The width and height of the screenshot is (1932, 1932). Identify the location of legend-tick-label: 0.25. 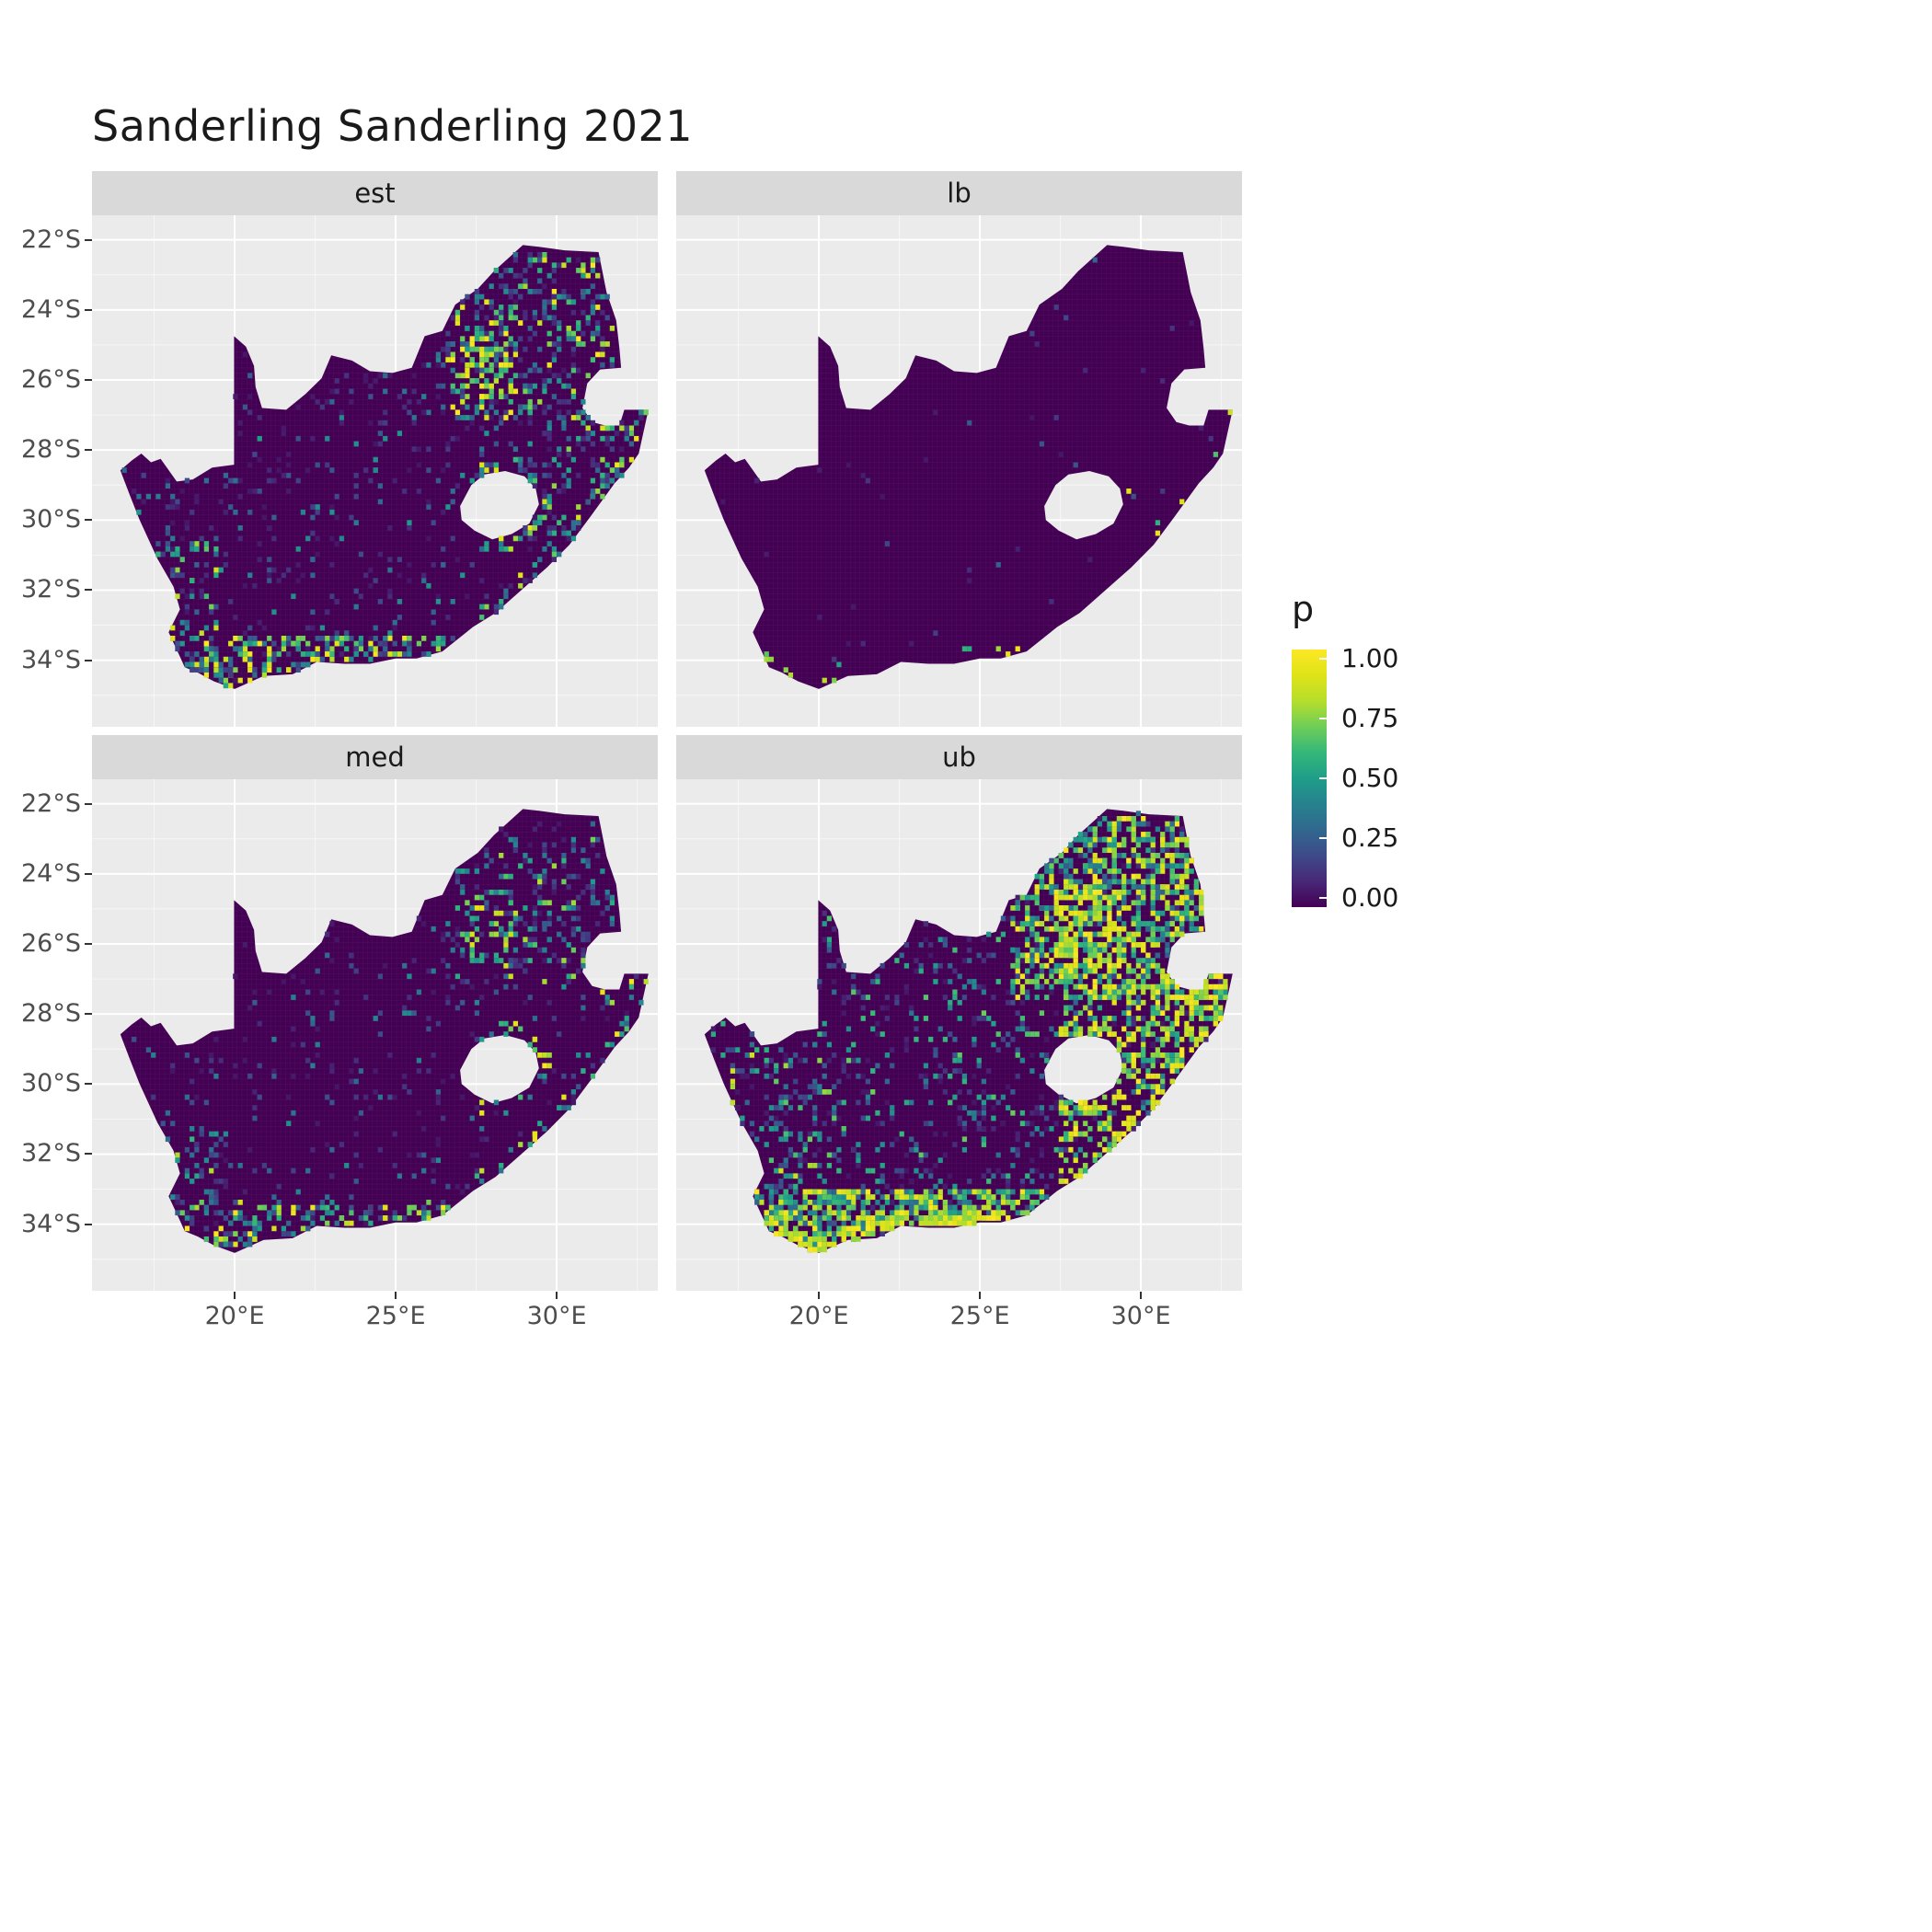
(1370, 837).